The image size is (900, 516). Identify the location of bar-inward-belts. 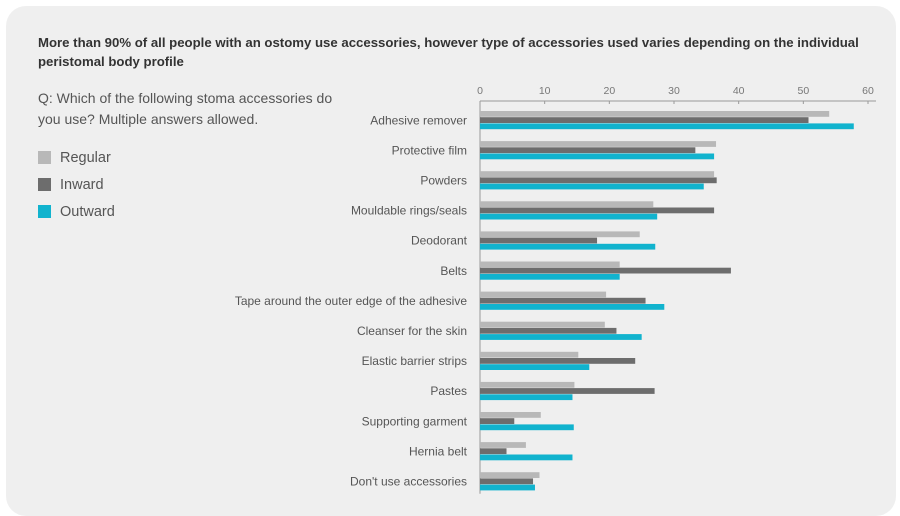
(605, 270).